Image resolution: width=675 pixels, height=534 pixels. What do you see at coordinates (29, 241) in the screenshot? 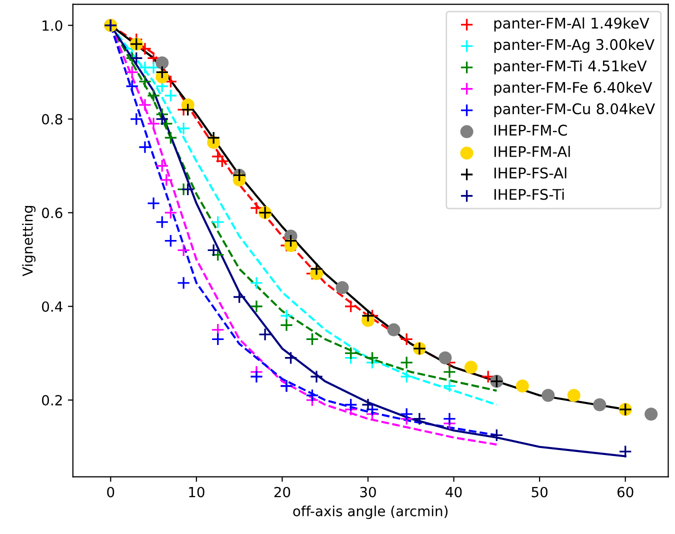
I see `y-axis-title: Vignetting` at bounding box center [29, 241].